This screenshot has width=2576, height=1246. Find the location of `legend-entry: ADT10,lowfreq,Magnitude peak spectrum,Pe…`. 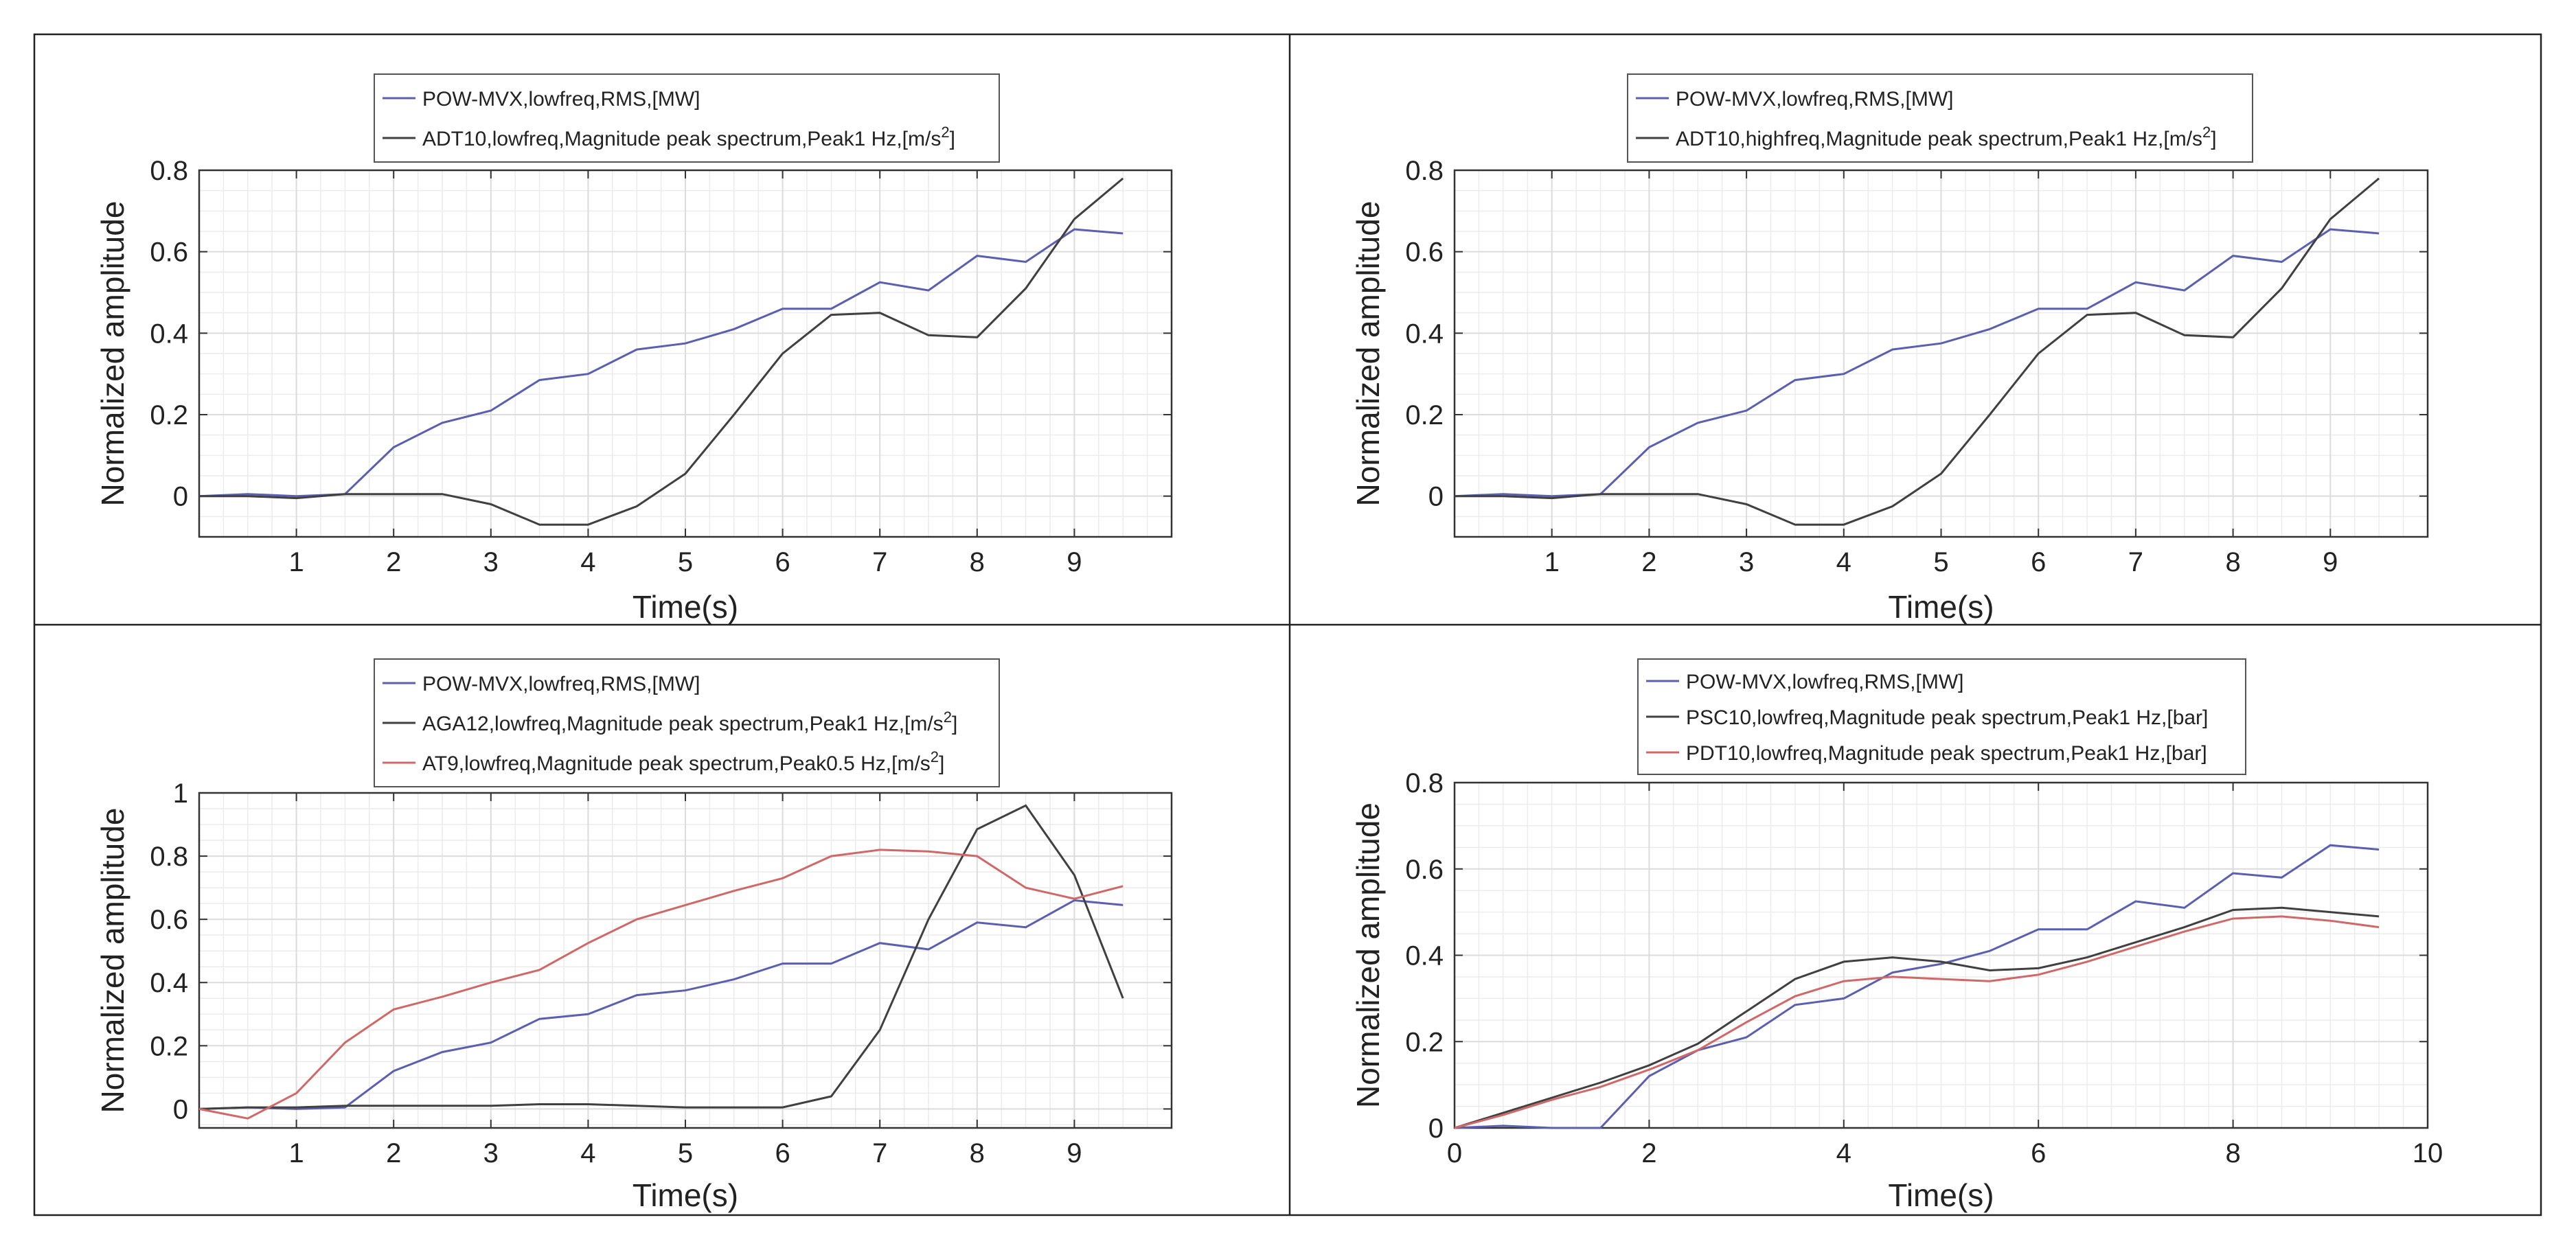

legend-entry: ADT10,lowfreq,Magnitude peak spectrum,Pe… is located at coordinates (688, 137).